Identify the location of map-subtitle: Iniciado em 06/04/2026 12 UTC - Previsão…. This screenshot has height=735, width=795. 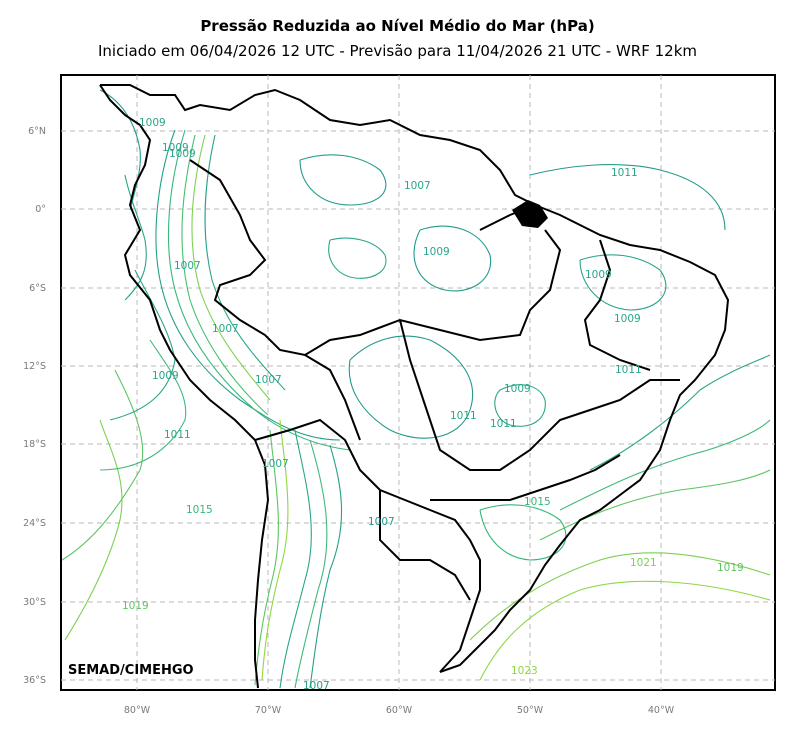
(397, 51).